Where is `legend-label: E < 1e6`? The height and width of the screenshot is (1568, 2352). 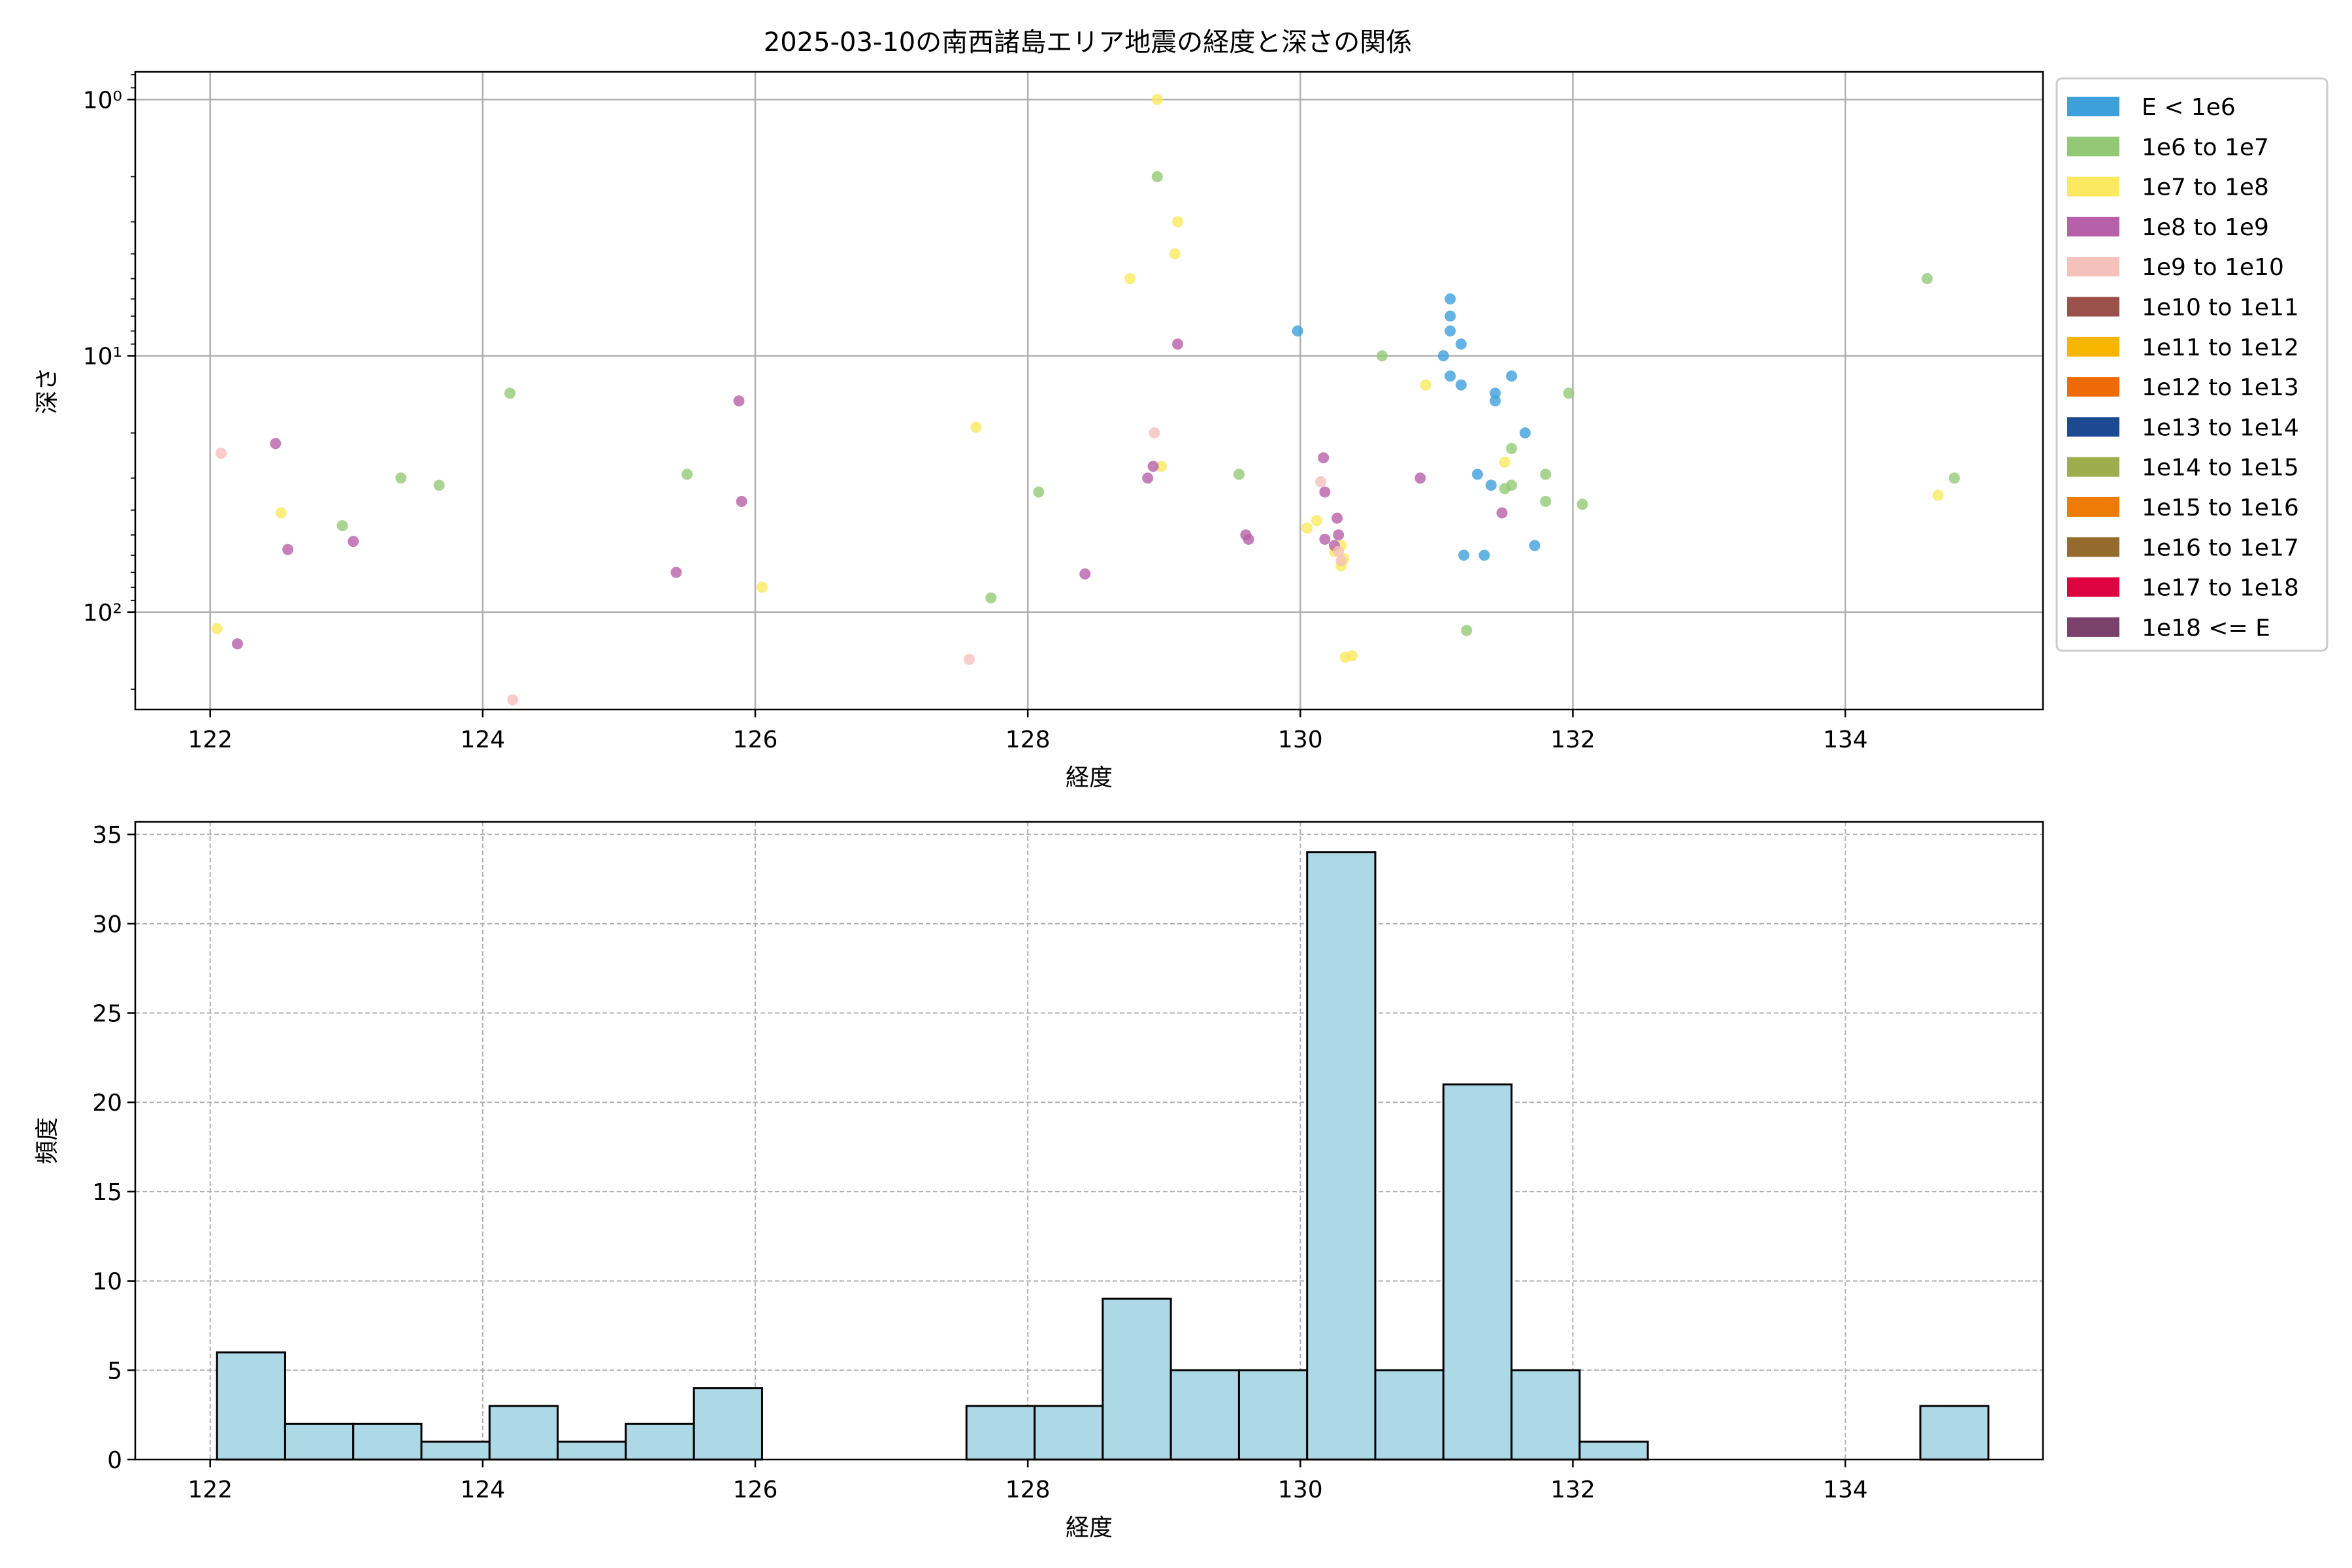 legend-label: E < 1e6 is located at coordinates (2189, 107).